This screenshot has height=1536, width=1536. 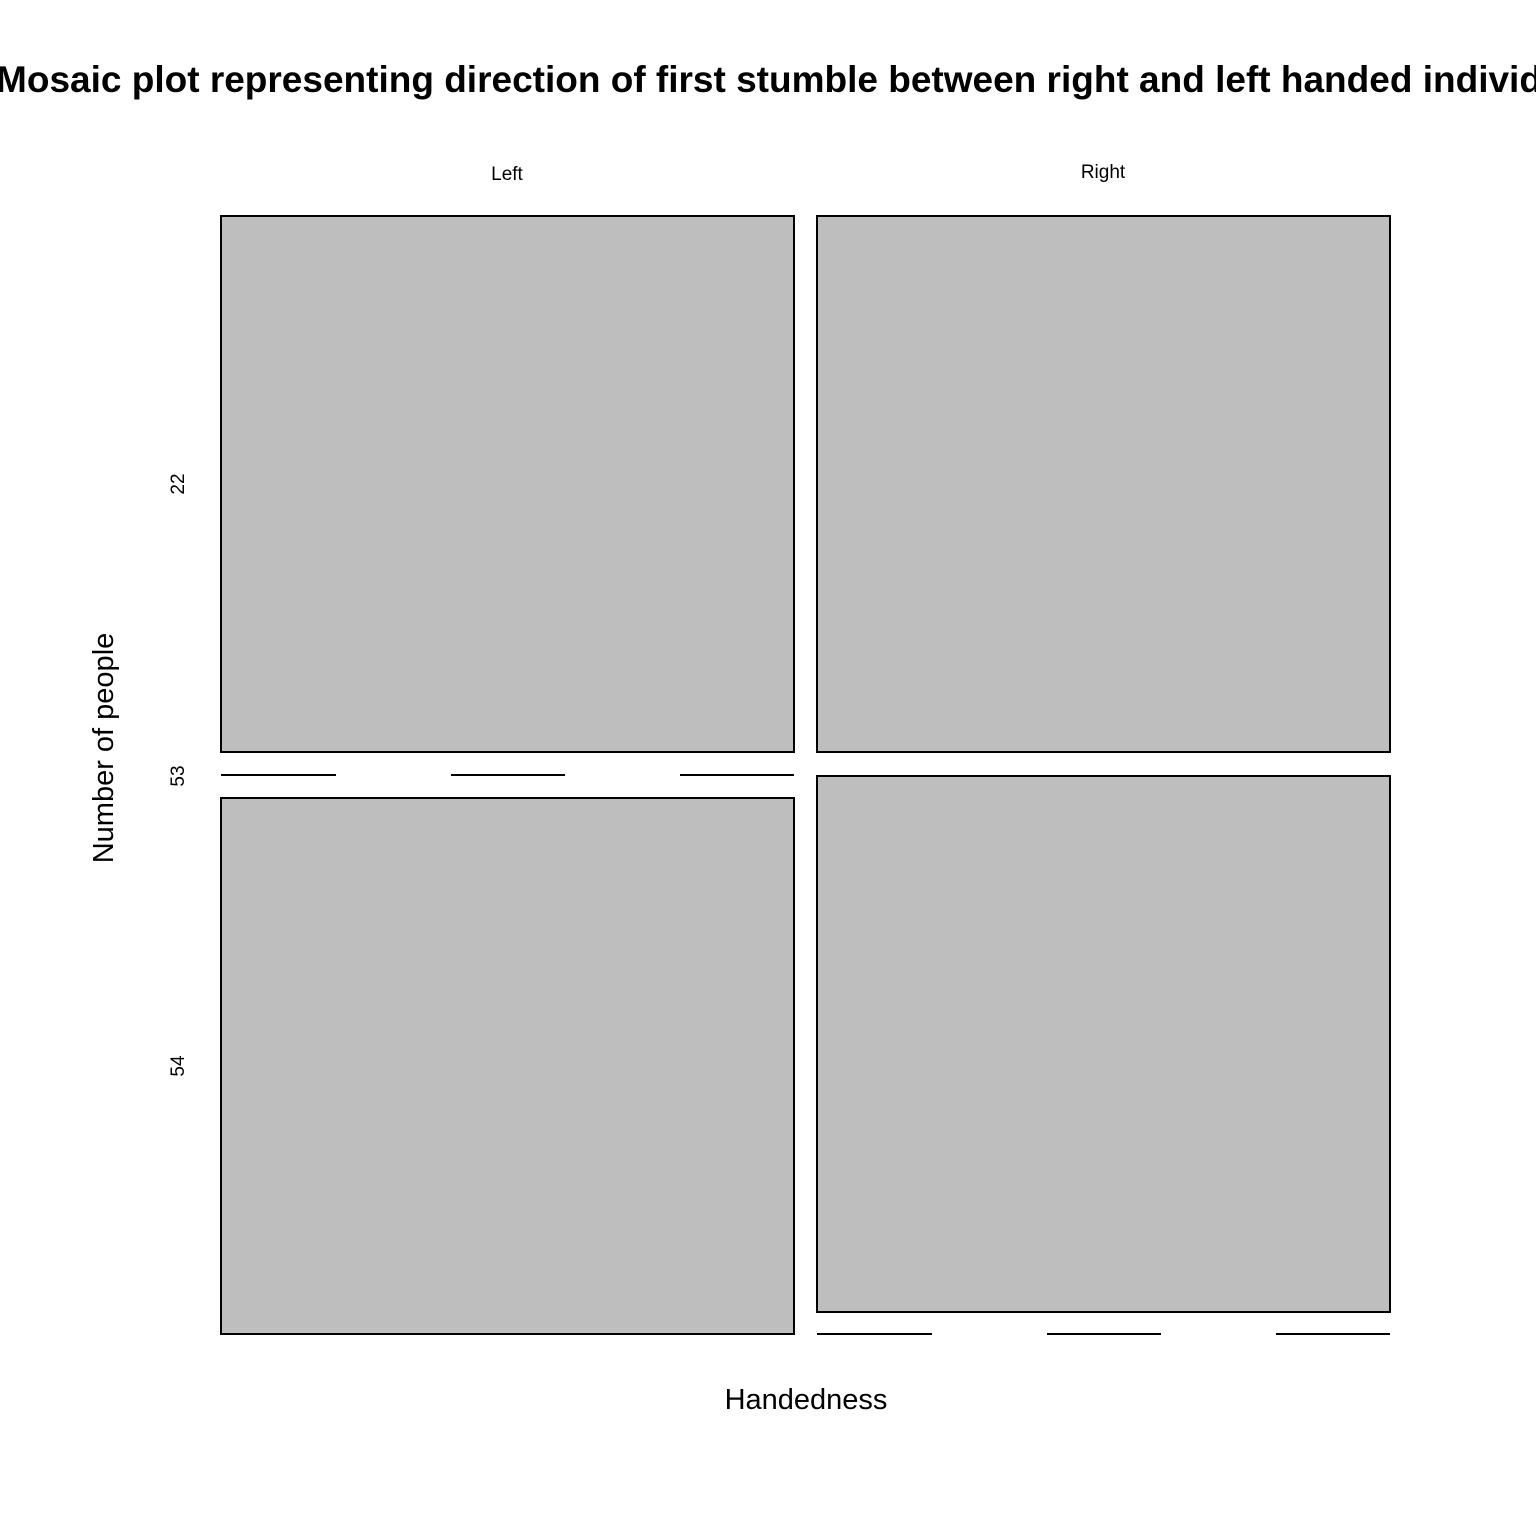 I want to click on y-axis-title: Number of people, so click(x=104, y=748).